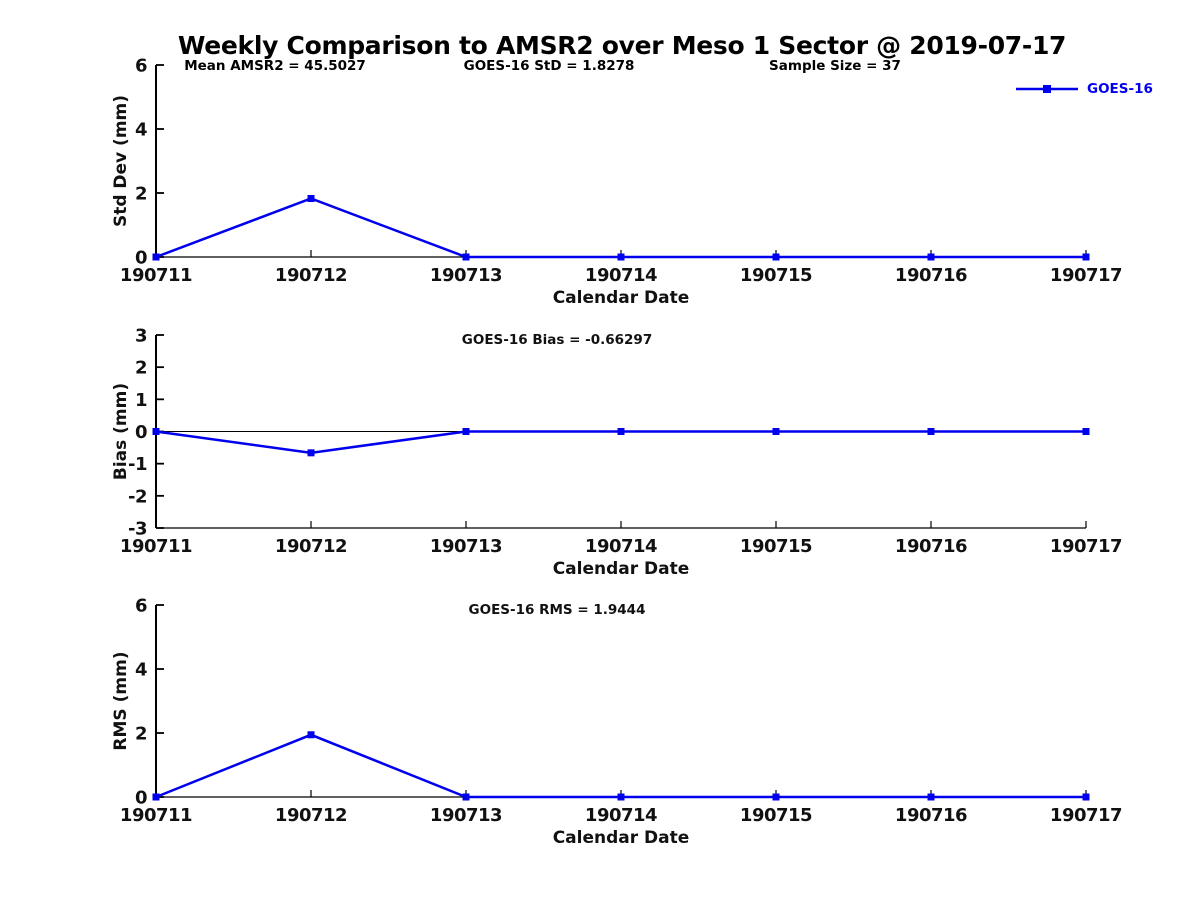 The height and width of the screenshot is (900, 1200). What do you see at coordinates (121, 161) in the screenshot?
I see `y-axis-label: Std Dev (mm)` at bounding box center [121, 161].